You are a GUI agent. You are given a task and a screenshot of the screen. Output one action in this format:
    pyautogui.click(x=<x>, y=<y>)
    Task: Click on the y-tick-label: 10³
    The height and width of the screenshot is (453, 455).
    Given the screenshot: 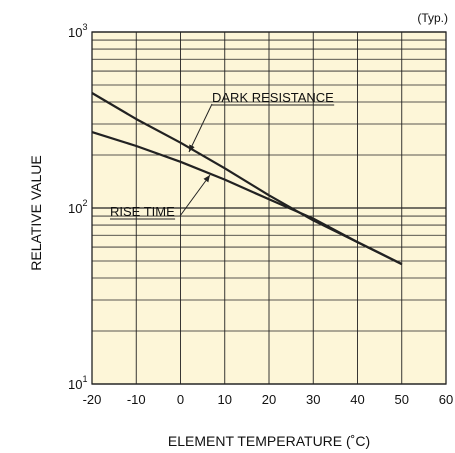 What is the action you would take?
    pyautogui.click(x=77, y=31)
    